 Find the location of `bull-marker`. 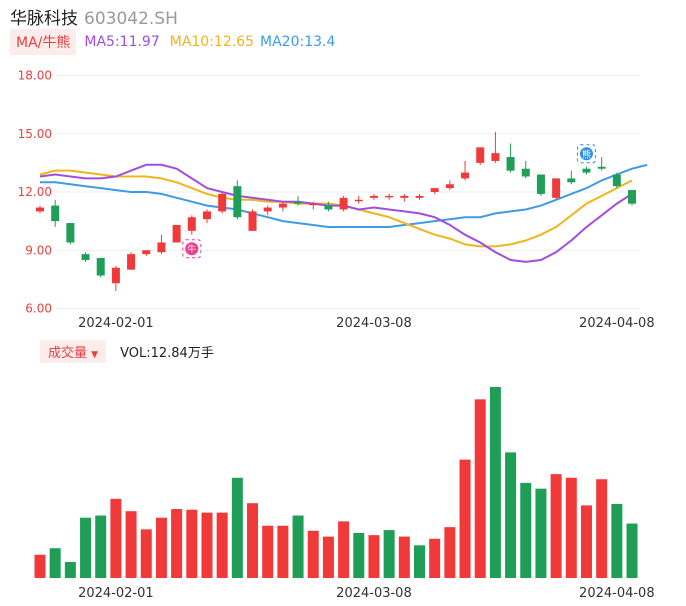

bull-marker is located at coordinates (192, 249).